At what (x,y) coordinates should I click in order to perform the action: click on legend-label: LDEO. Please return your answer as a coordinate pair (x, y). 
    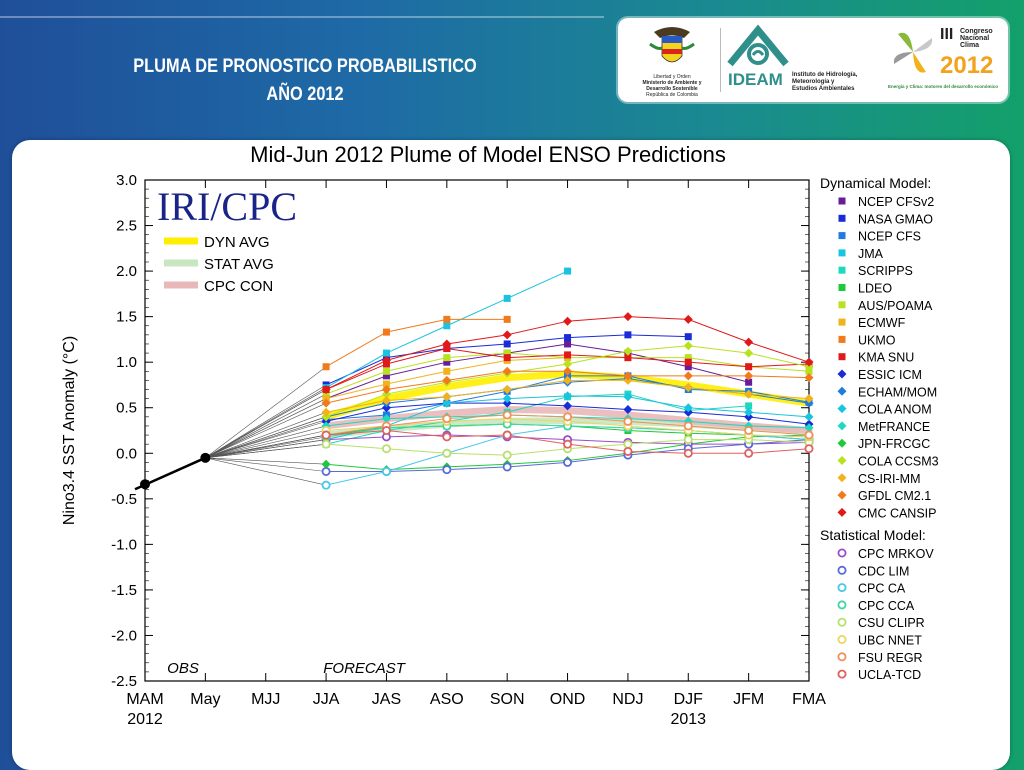
    Looking at the image, I should click on (875, 289).